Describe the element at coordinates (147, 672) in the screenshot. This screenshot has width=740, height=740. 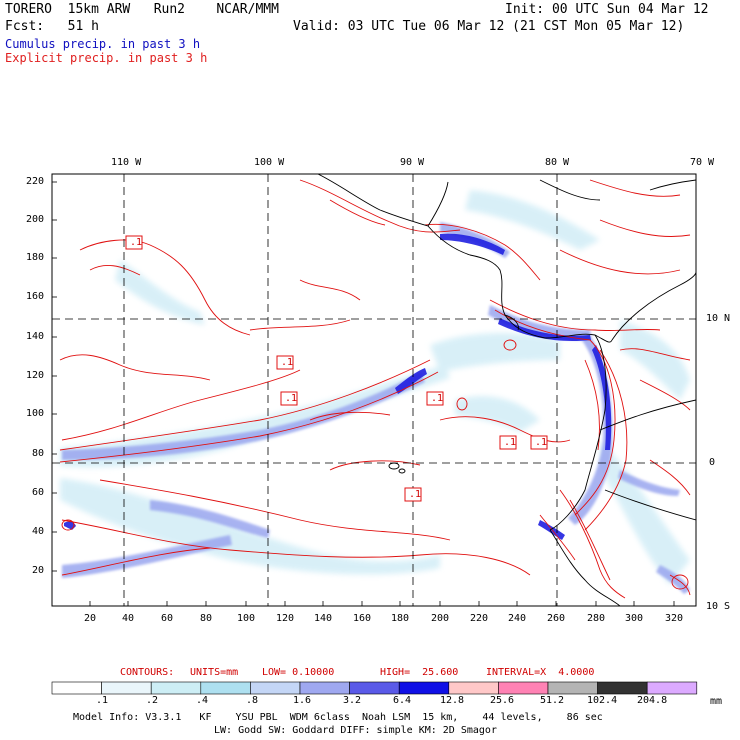
I see `contour-info-label: CONTOURS:` at that location.